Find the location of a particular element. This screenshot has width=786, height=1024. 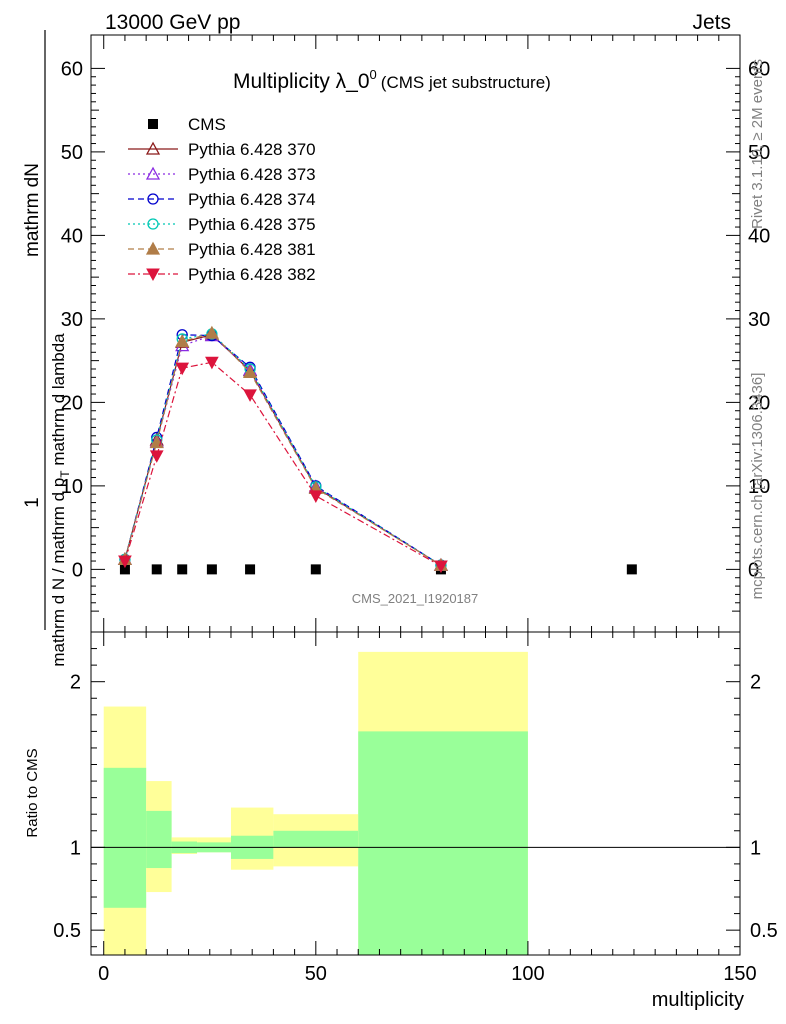

x-tick-label: 150 is located at coordinates (739, 974).